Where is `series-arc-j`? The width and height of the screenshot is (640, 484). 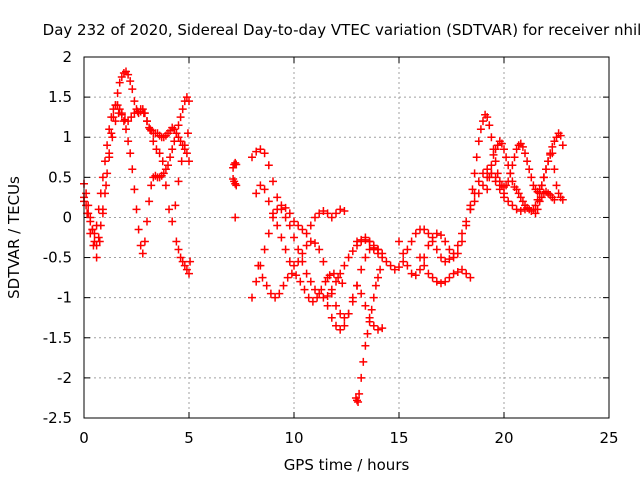
series-arc-j is located at coordinates (355, 307).